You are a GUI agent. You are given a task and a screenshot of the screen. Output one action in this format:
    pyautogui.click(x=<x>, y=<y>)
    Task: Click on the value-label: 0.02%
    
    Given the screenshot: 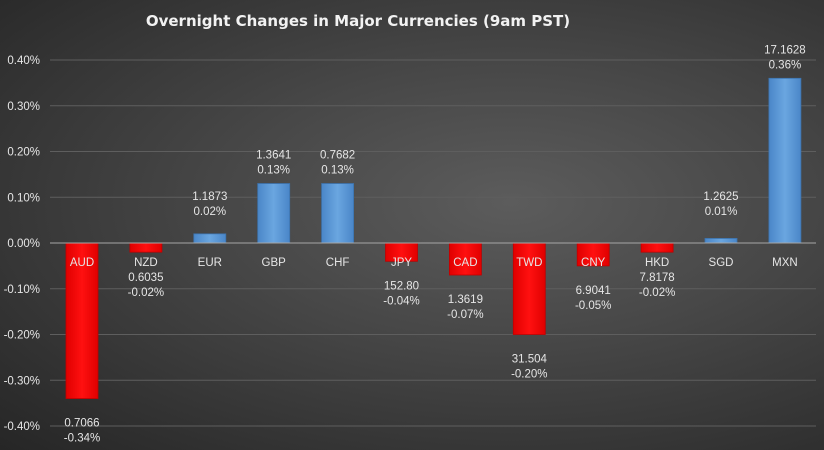 What is the action you would take?
    pyautogui.click(x=209, y=212)
    